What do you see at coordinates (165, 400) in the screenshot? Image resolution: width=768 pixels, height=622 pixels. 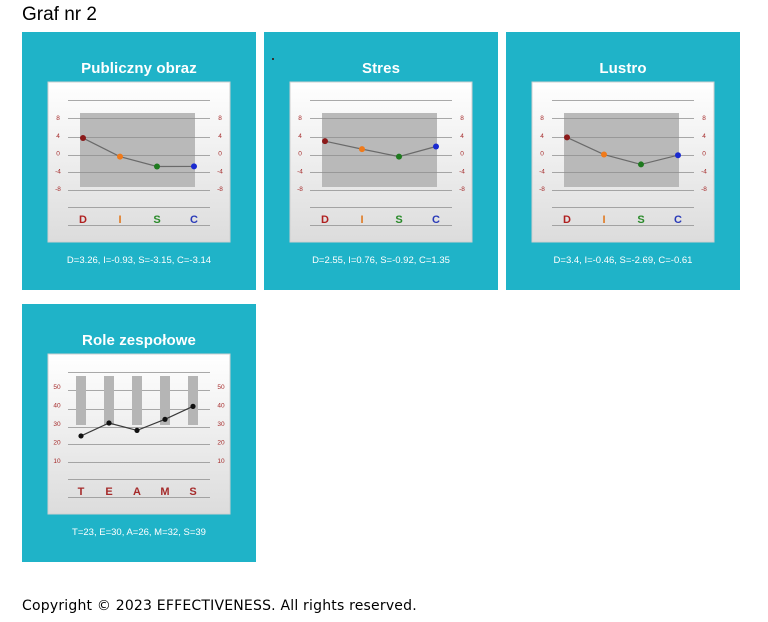 I see `range-bar-m` at bounding box center [165, 400].